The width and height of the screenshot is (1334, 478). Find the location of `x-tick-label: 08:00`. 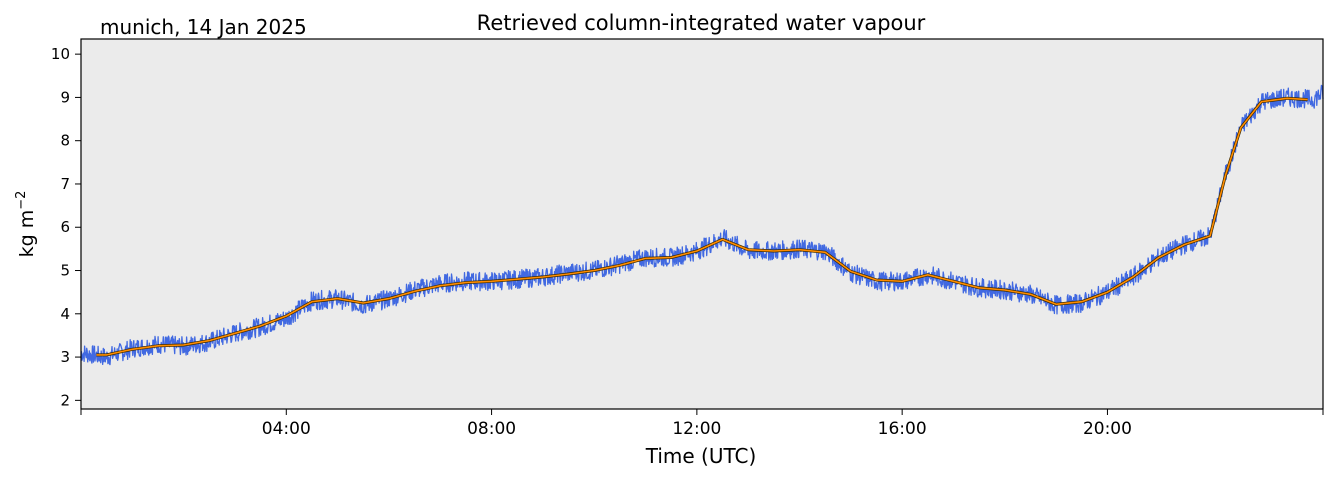

x-tick-label: 08:00 is located at coordinates (491, 429).